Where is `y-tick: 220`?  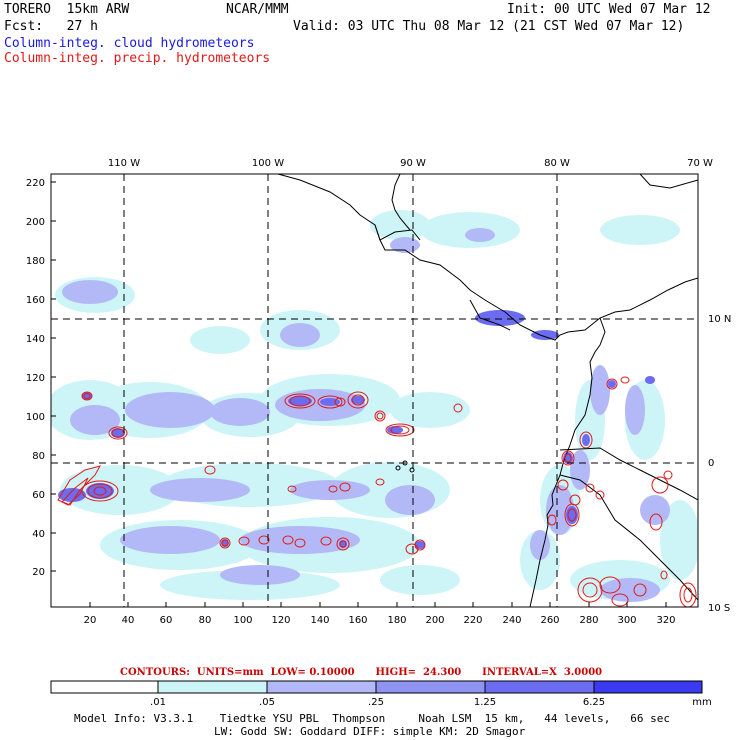 y-tick: 220 is located at coordinates (35, 183).